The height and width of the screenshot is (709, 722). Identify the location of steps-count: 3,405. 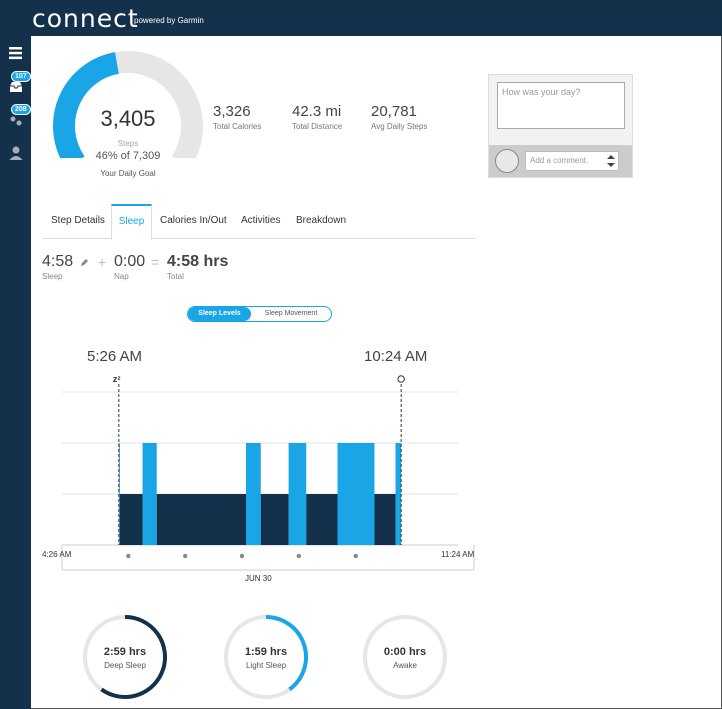
(128, 118).